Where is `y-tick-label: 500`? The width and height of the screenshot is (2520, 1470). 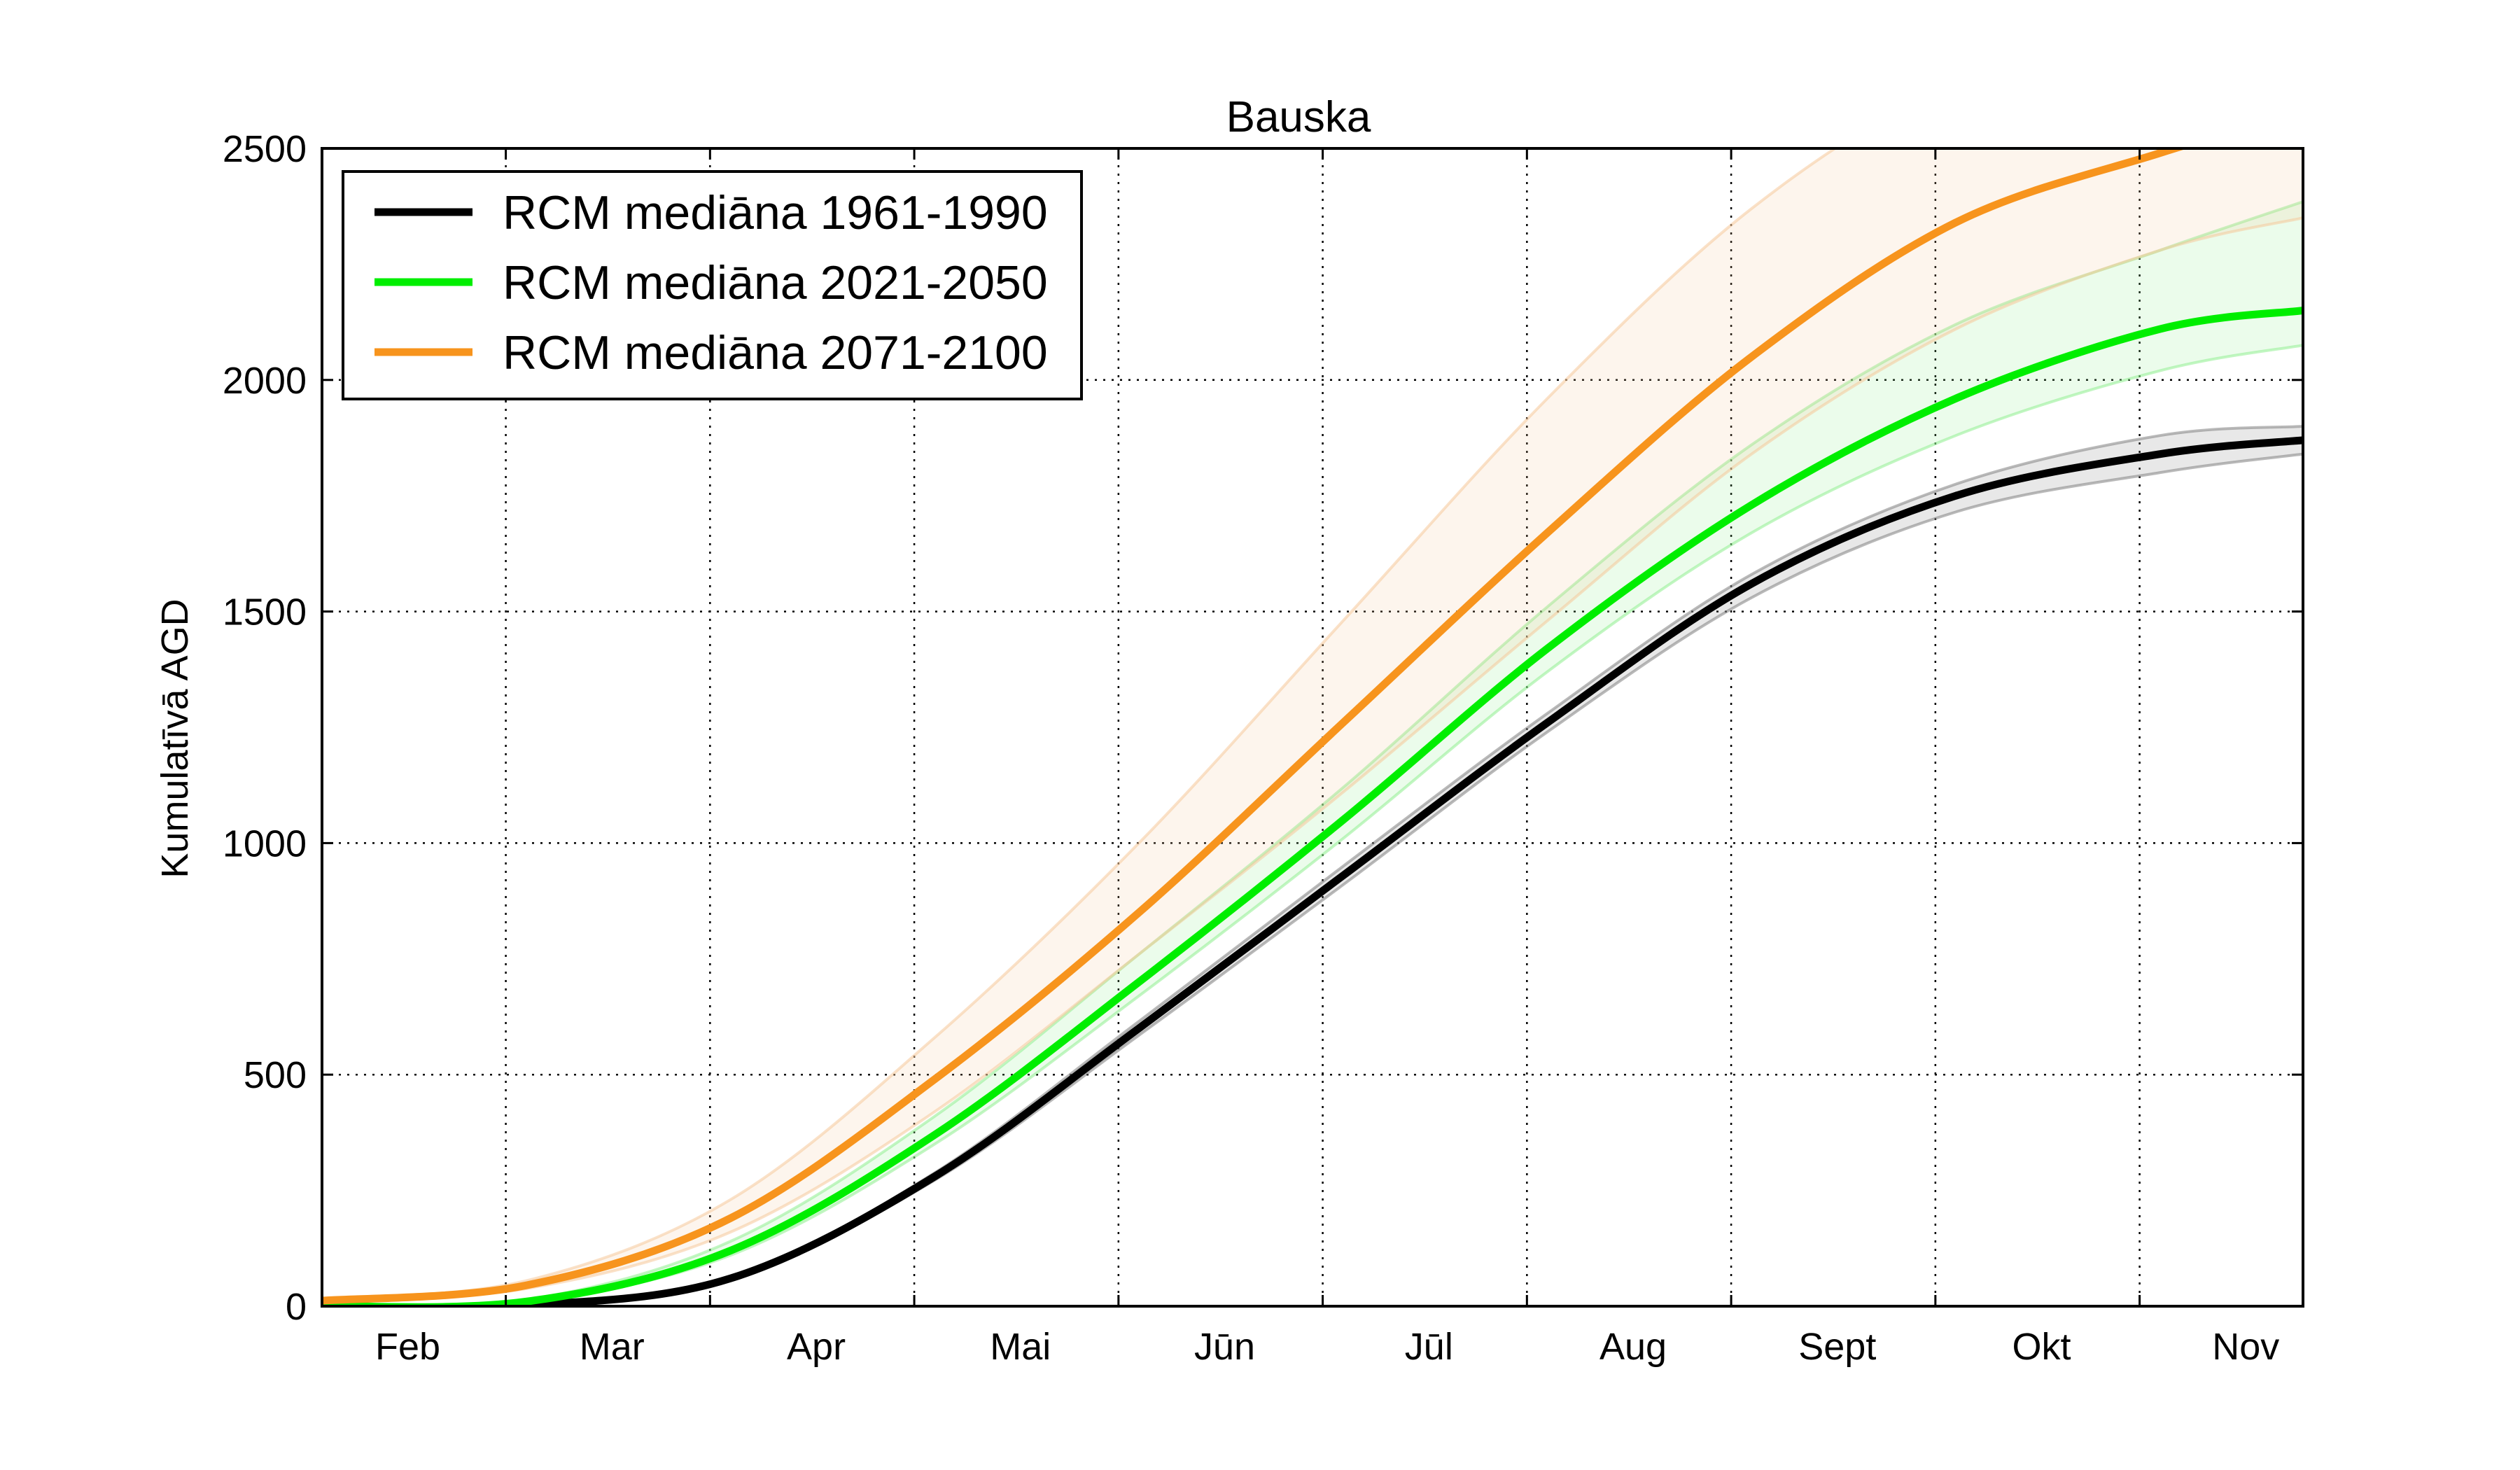
y-tick-label: 500 is located at coordinates (275, 1075).